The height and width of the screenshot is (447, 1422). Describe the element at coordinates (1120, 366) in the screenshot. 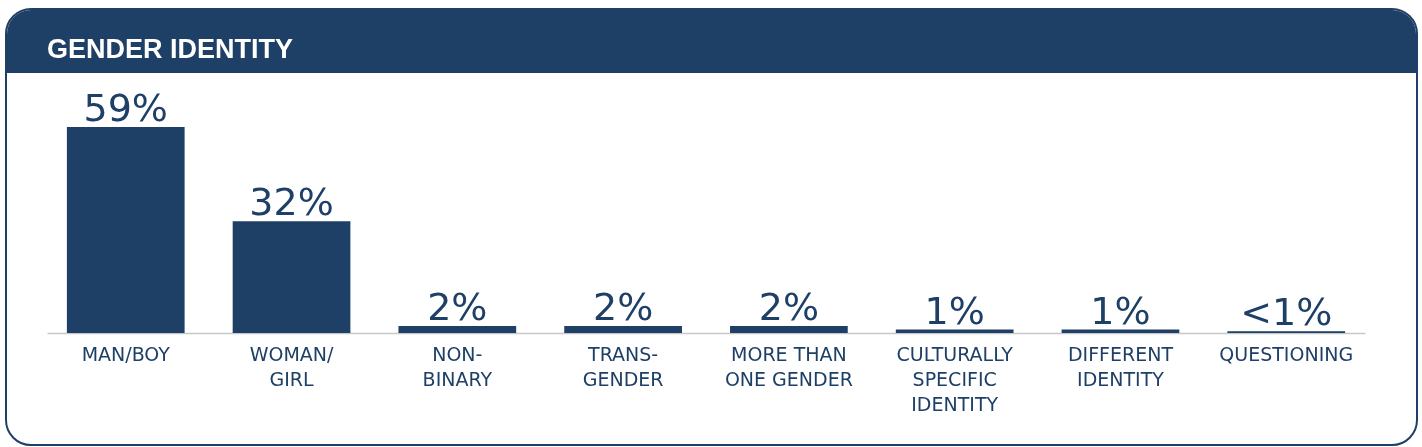

I see `x-tick-label: DIFFERENT IDENTITY` at that location.